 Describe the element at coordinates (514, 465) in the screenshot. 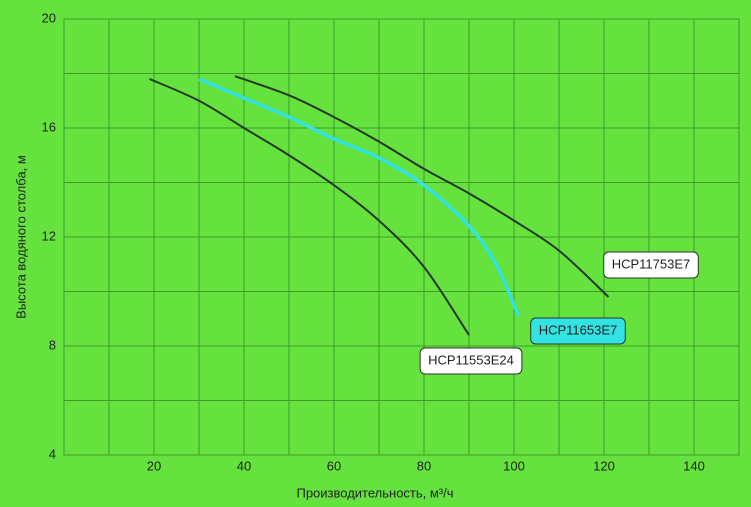

I see `x-tick-label: 100` at that location.